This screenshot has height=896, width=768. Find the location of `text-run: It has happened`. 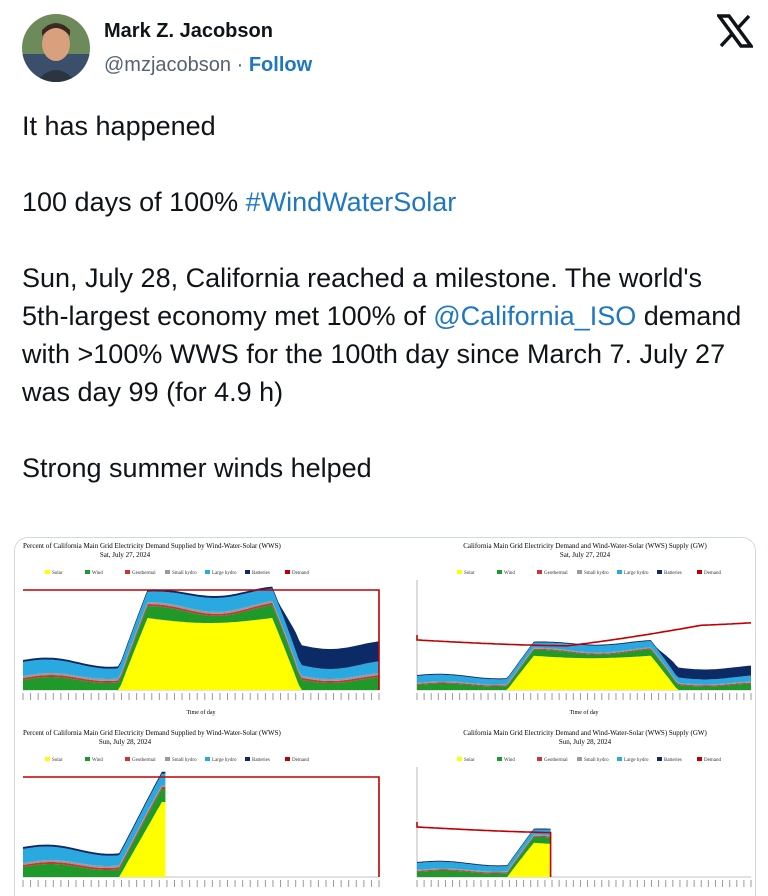

text-run: It has happened is located at coordinates (119, 126).